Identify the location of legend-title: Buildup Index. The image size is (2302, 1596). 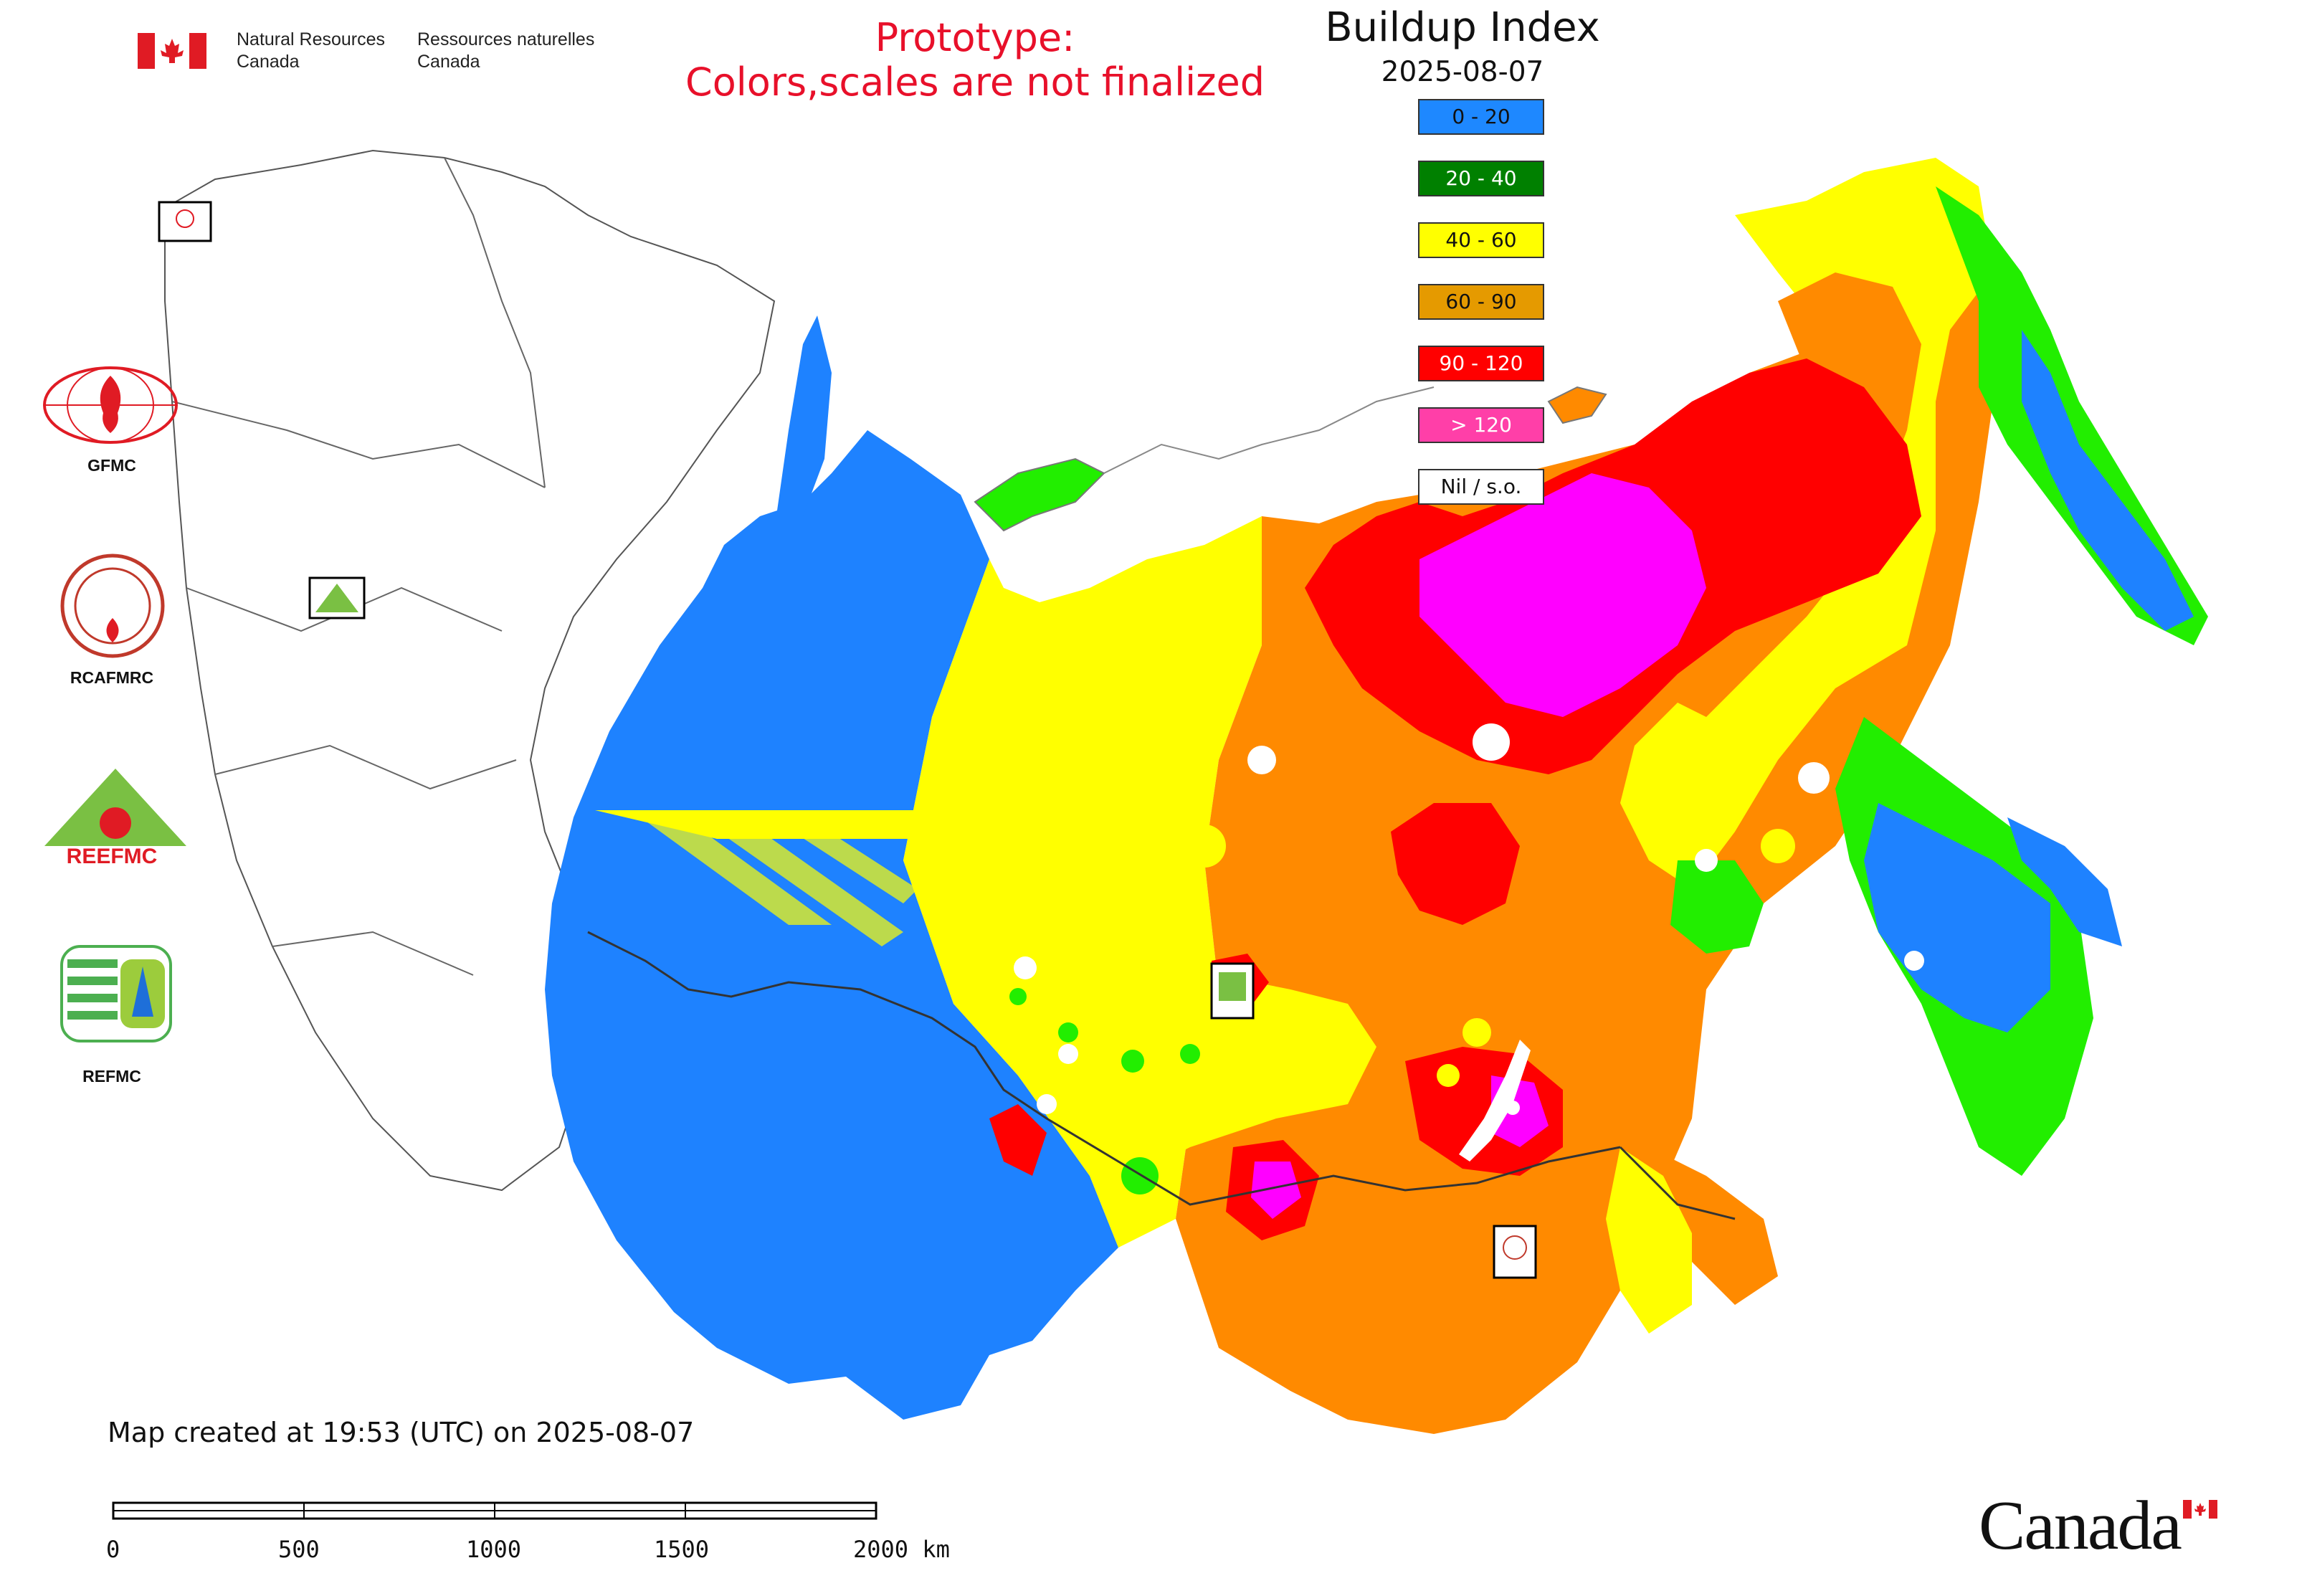
(1462, 27).